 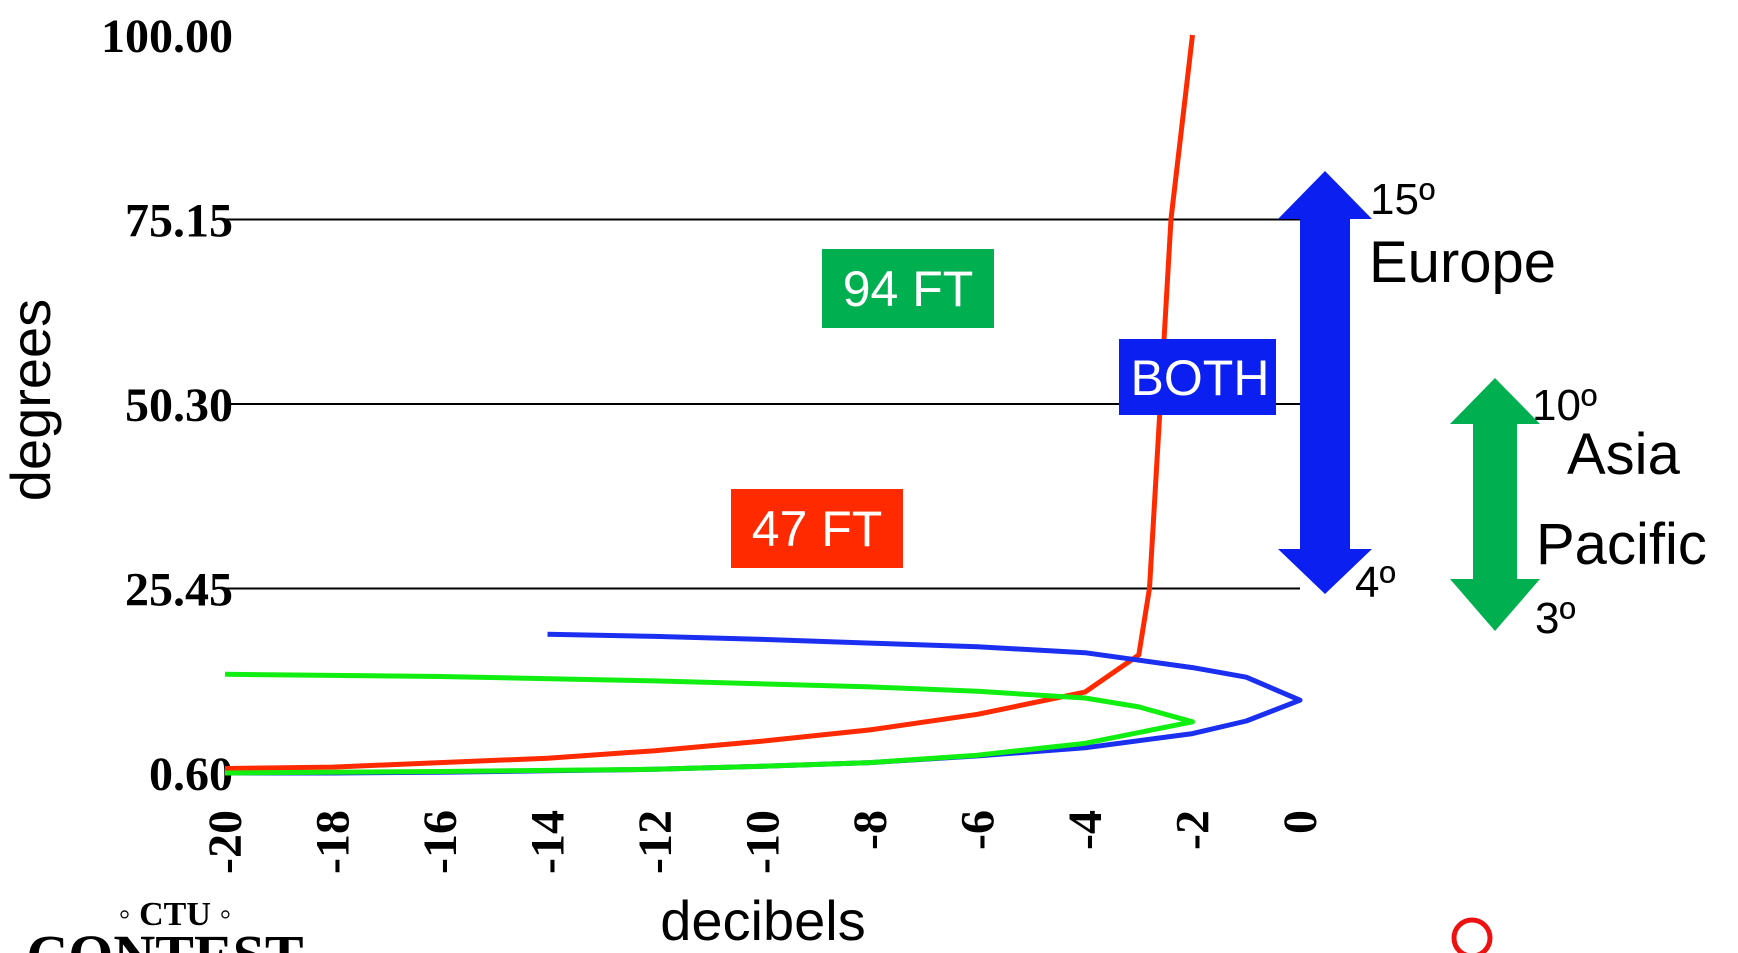 What do you see at coordinates (1564, 405) in the screenshot?
I see `asia-top-angle: 10º` at bounding box center [1564, 405].